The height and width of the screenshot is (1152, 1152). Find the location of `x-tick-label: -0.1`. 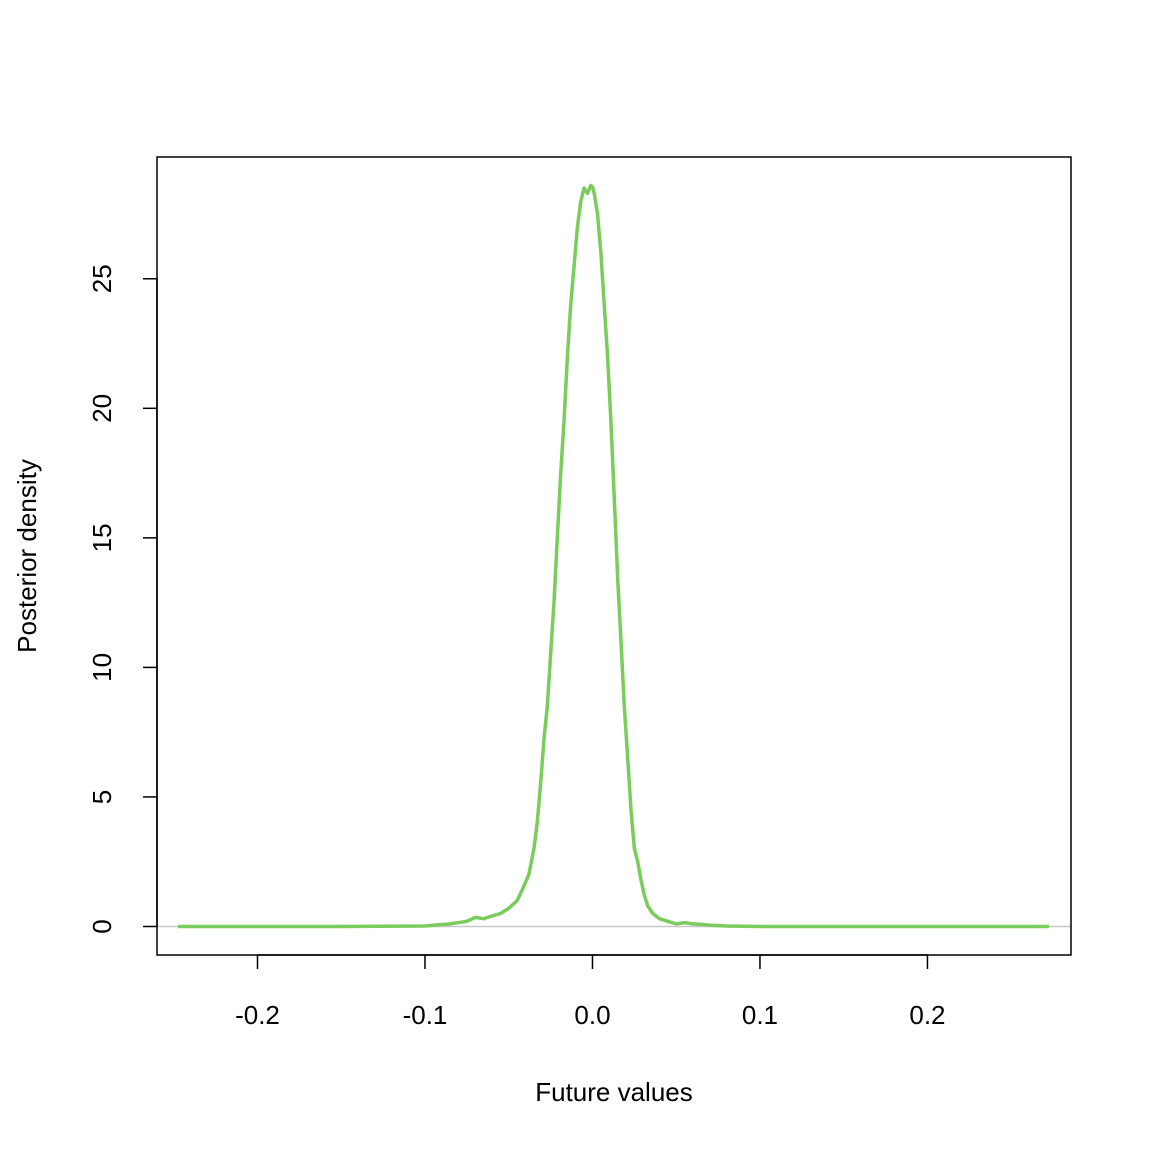

x-tick-label: -0.1 is located at coordinates (425, 1015).